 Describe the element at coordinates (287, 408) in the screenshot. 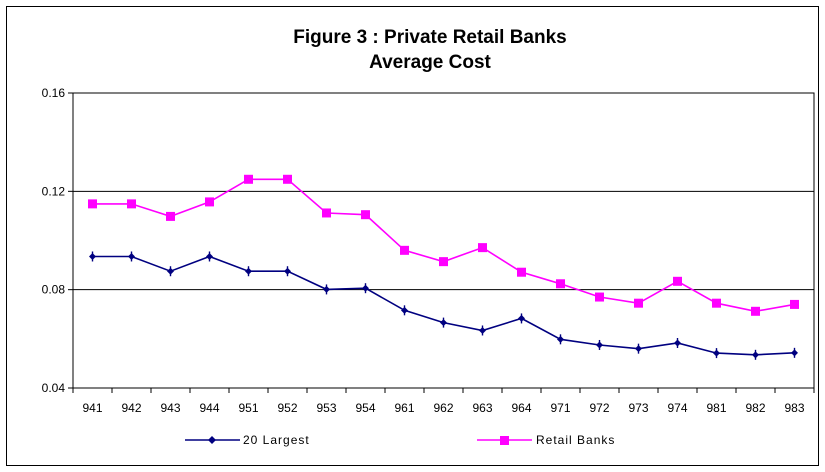

I see `x-tick-label: 952` at that location.